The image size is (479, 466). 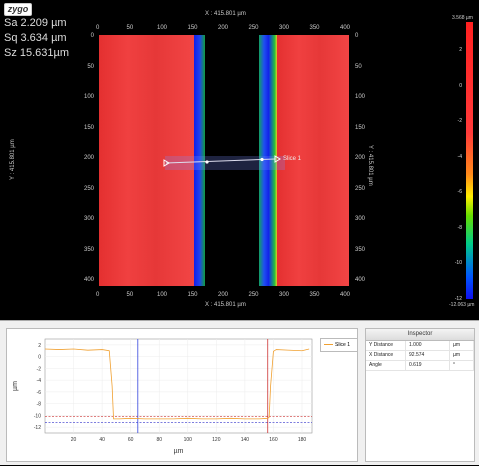 What do you see at coordinates (360, 249) in the screenshot?
I see `map-y-tick-right: 350` at bounding box center [360, 249].